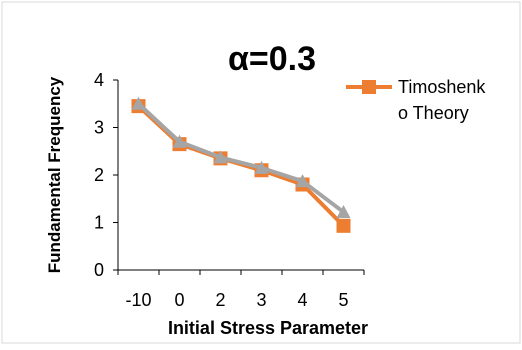  I want to click on y-axis-label: Fundamental Frequency, so click(54, 174).